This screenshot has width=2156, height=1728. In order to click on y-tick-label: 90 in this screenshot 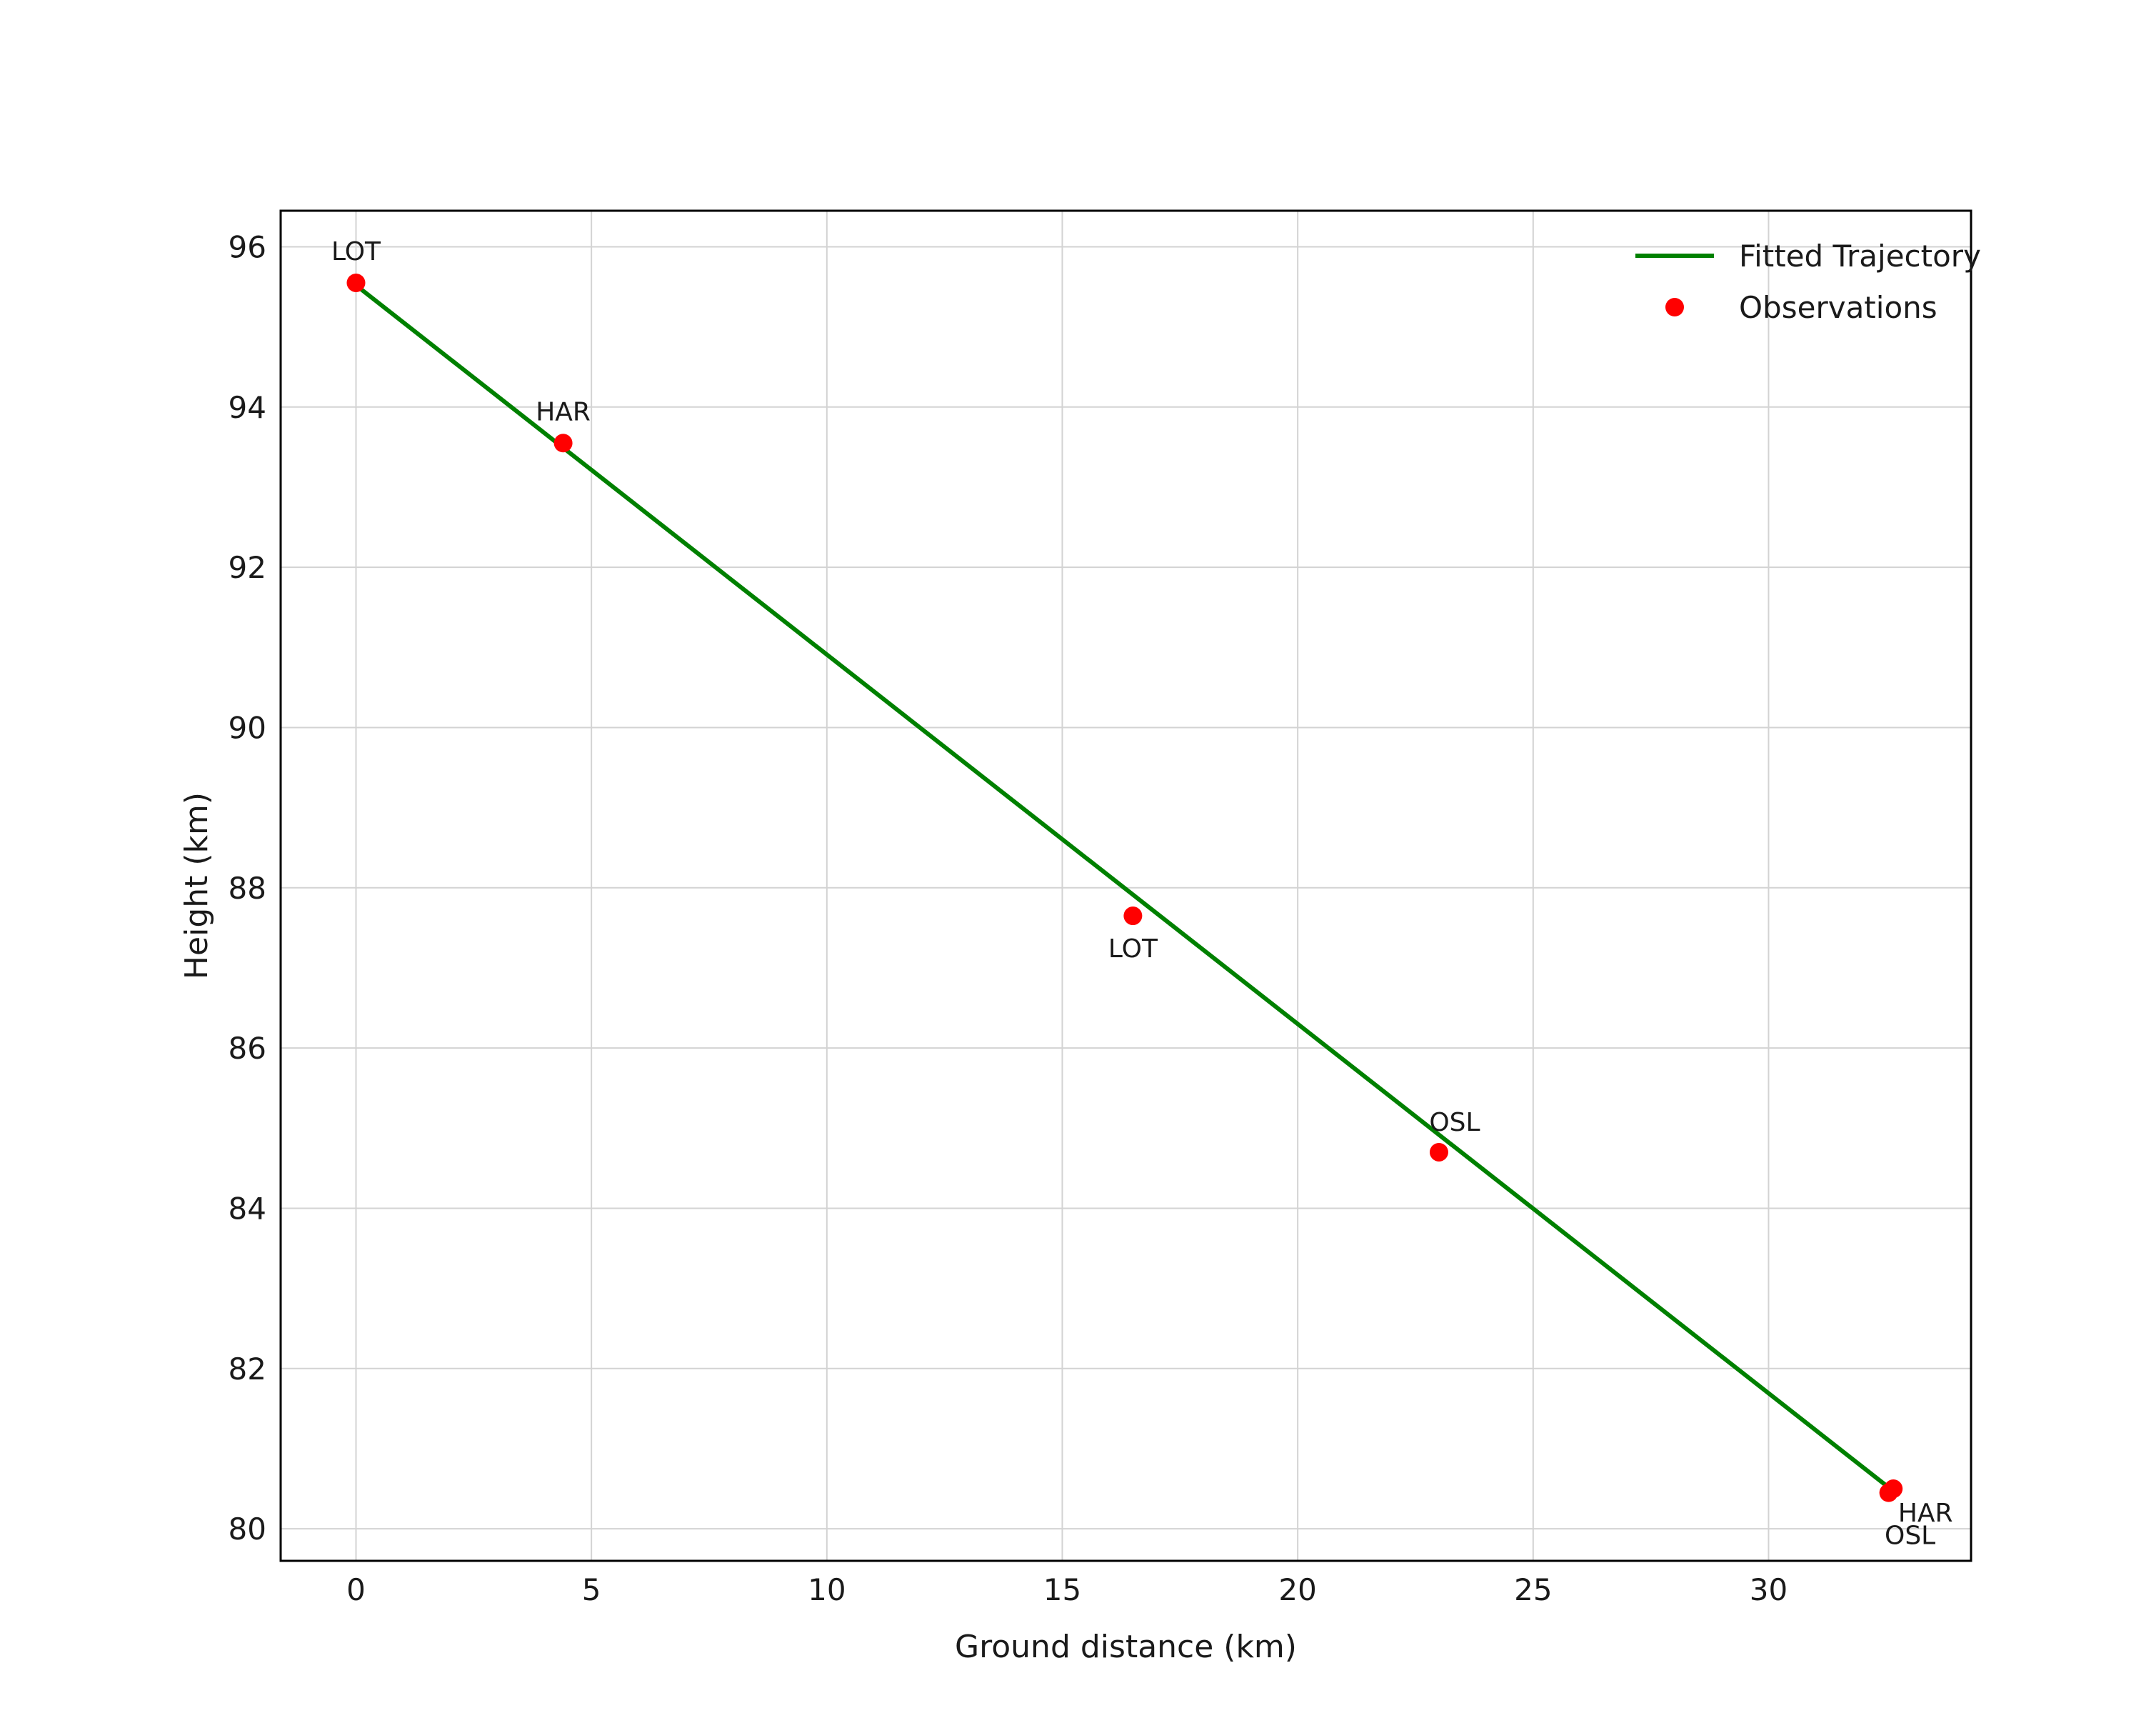, I will do `click(248, 727)`.